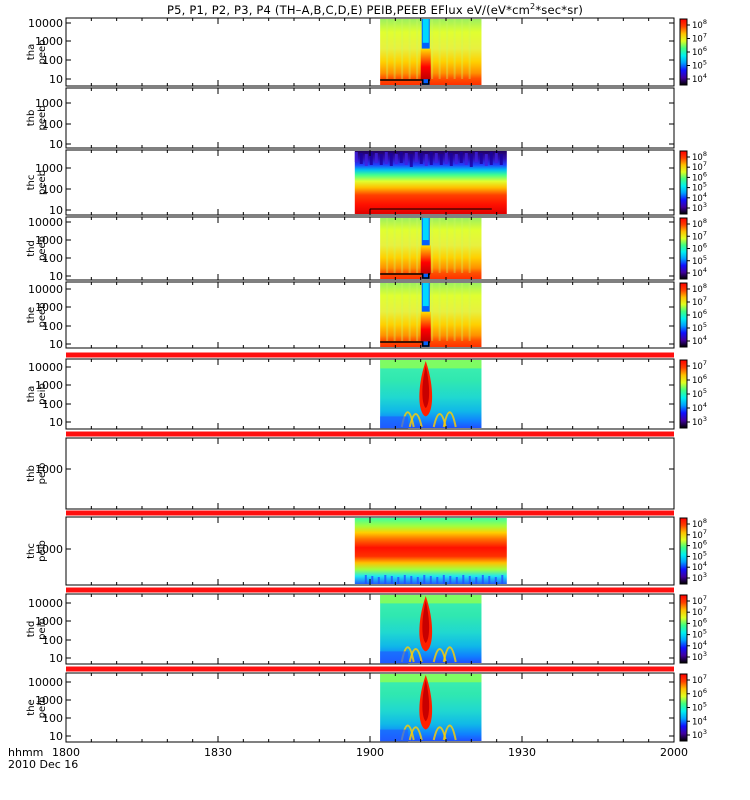 The image size is (750, 800). I want to click on density-trace, so click(405, 82).